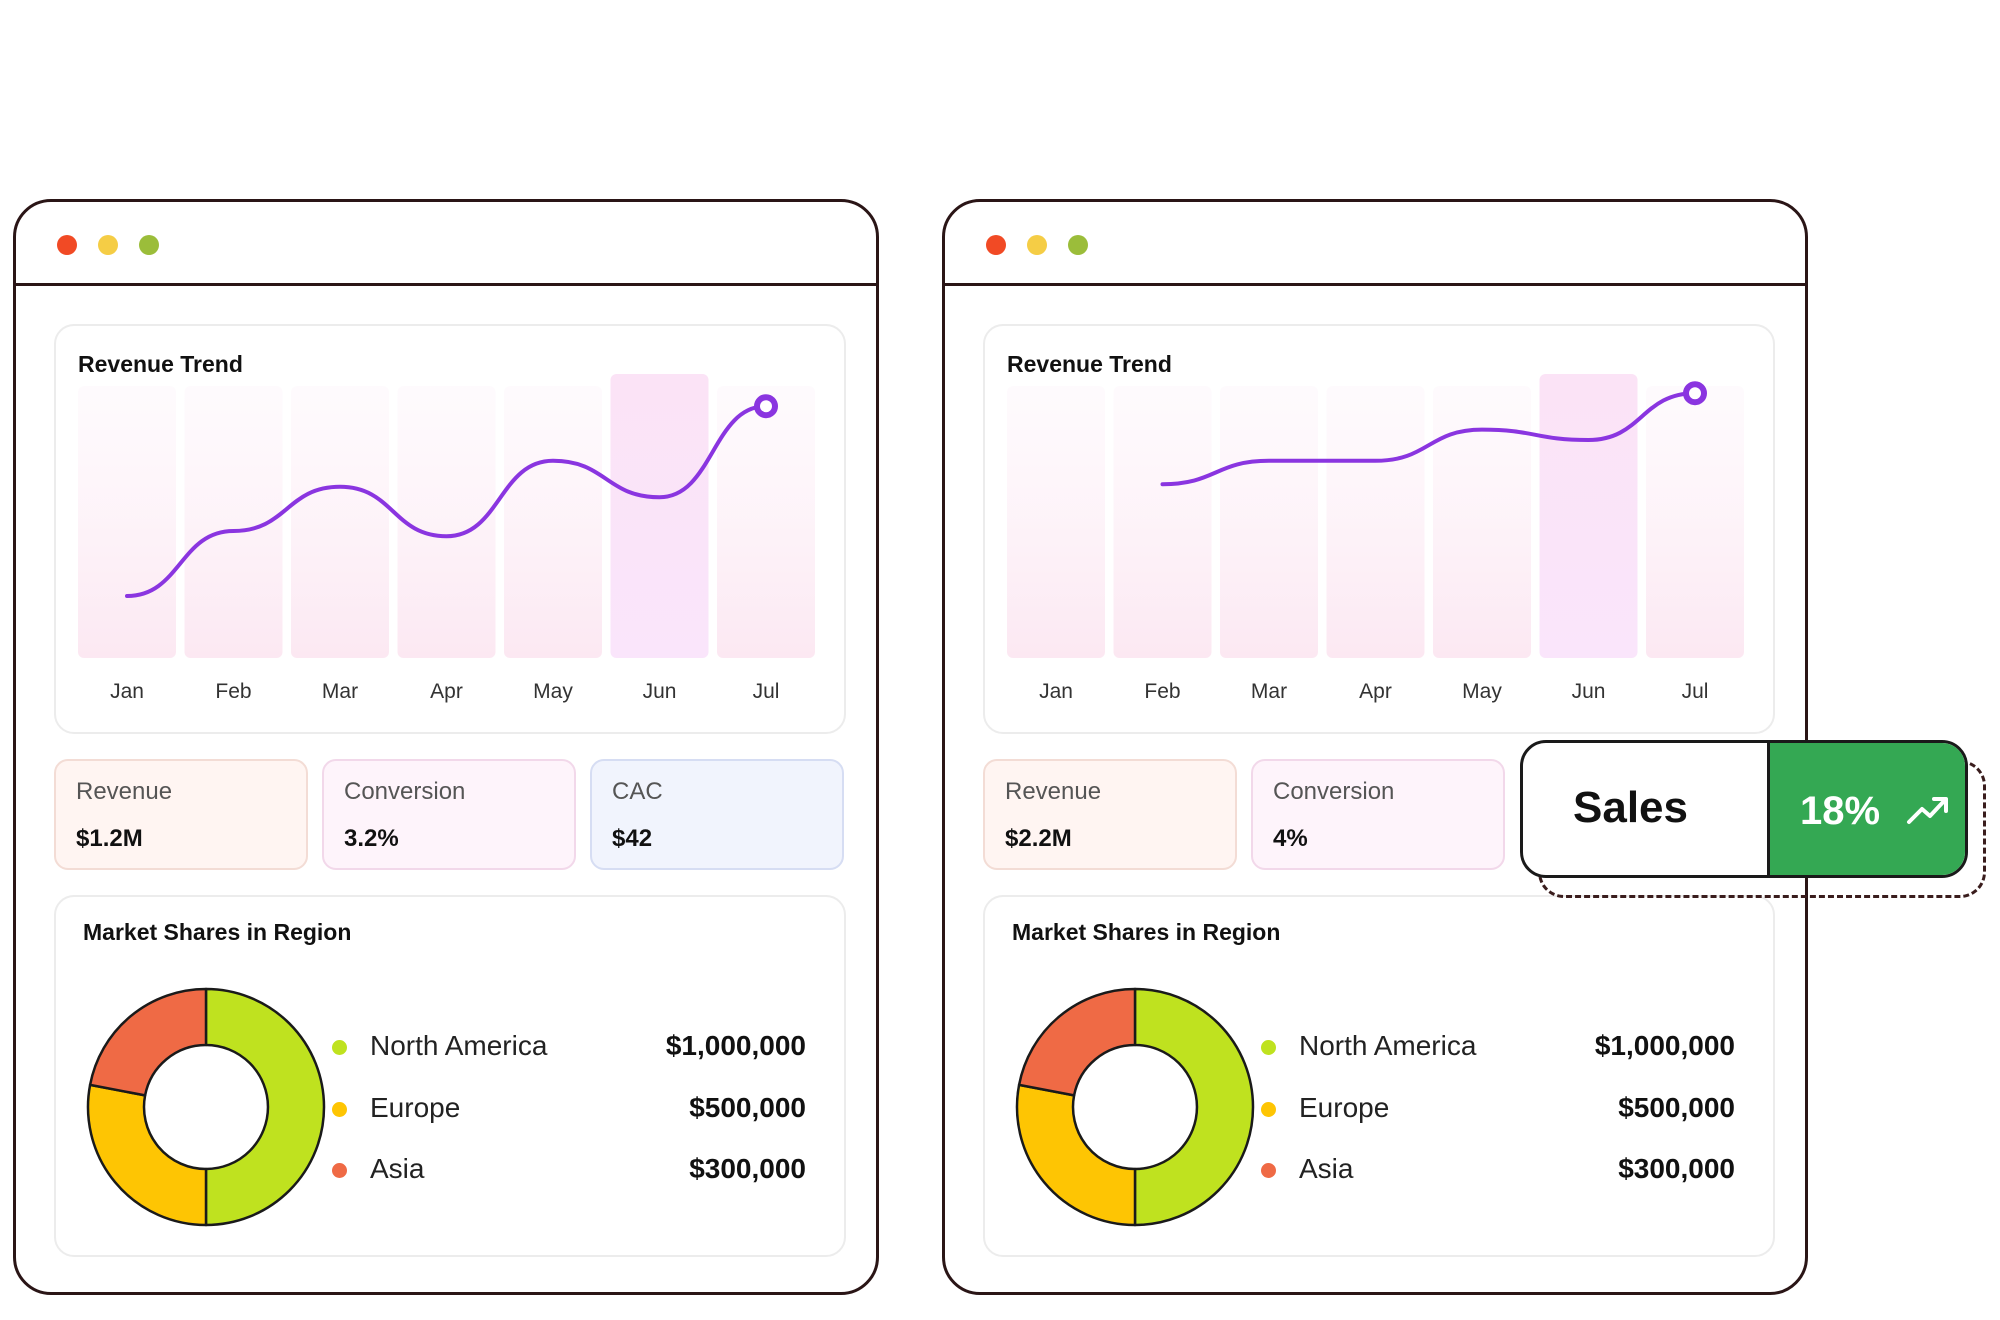 The image size is (2000, 1320). Describe the element at coordinates (1378, 814) in the screenshot. I see `conversion-metric-card: Conversion 4%` at that location.